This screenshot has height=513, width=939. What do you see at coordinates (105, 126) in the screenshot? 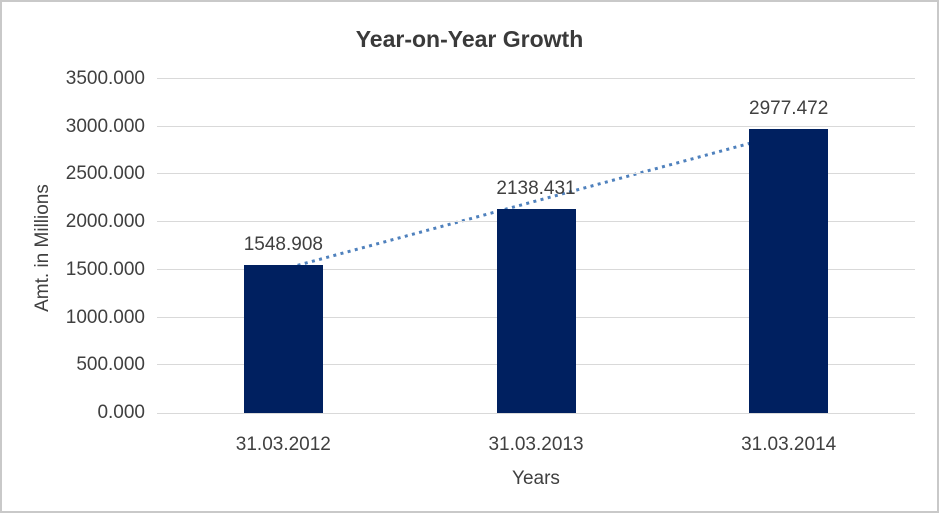
I see `y-tick-label: 3000.000` at bounding box center [105, 126].